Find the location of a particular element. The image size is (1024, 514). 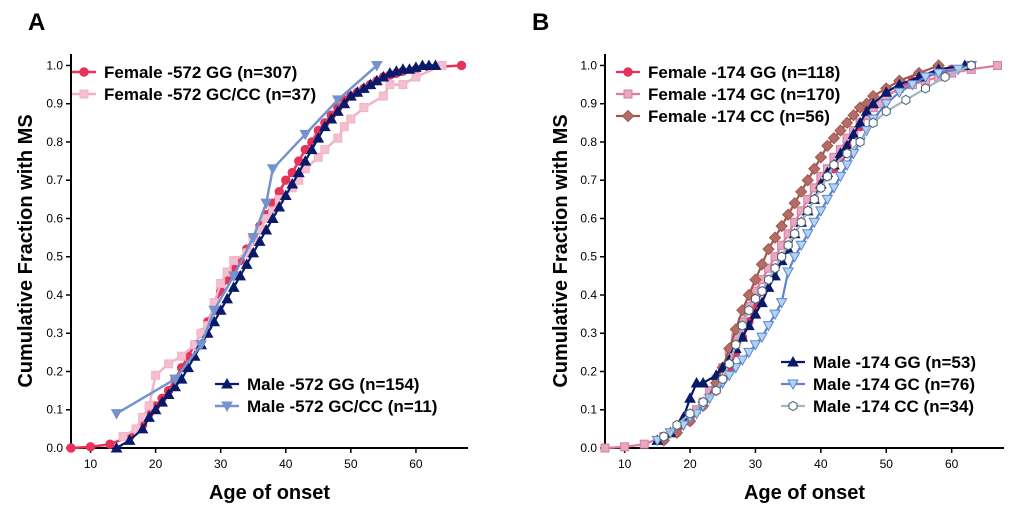

y-tick-label: 1.0 is located at coordinates (588, 65).